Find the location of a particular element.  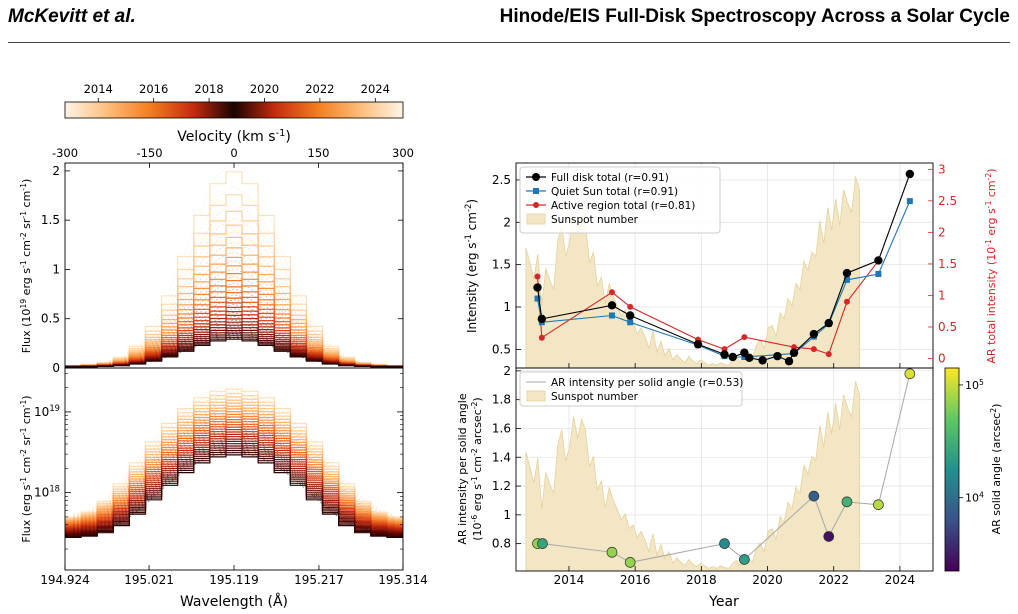

spectra-log-curves is located at coordinates (234, 462).